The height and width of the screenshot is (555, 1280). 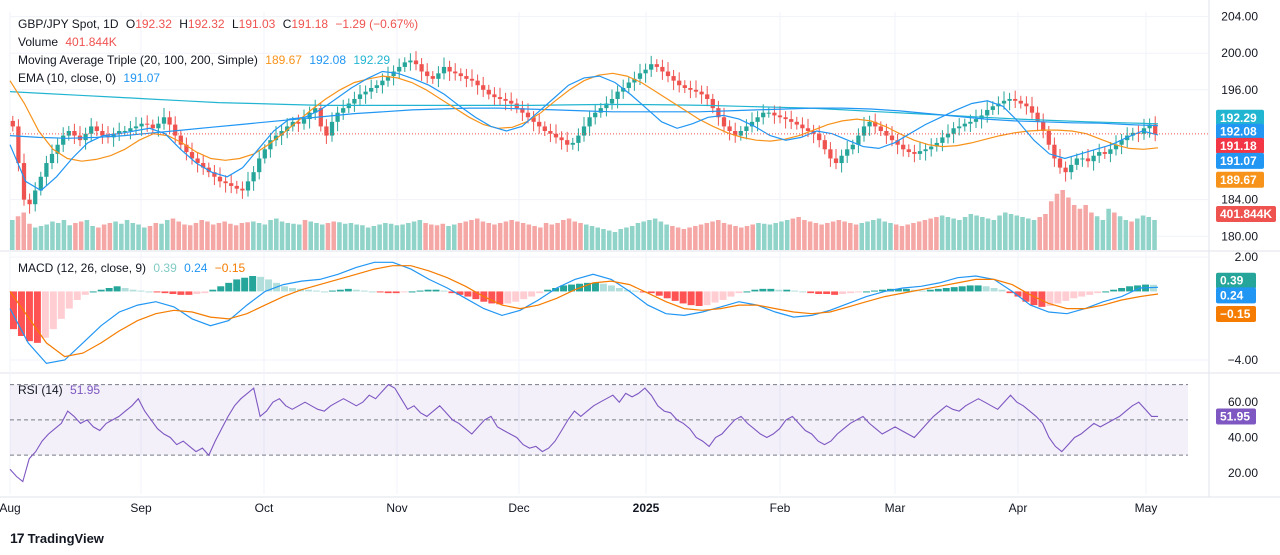 I want to click on time-tick-label: Aug, so click(x=10, y=508).